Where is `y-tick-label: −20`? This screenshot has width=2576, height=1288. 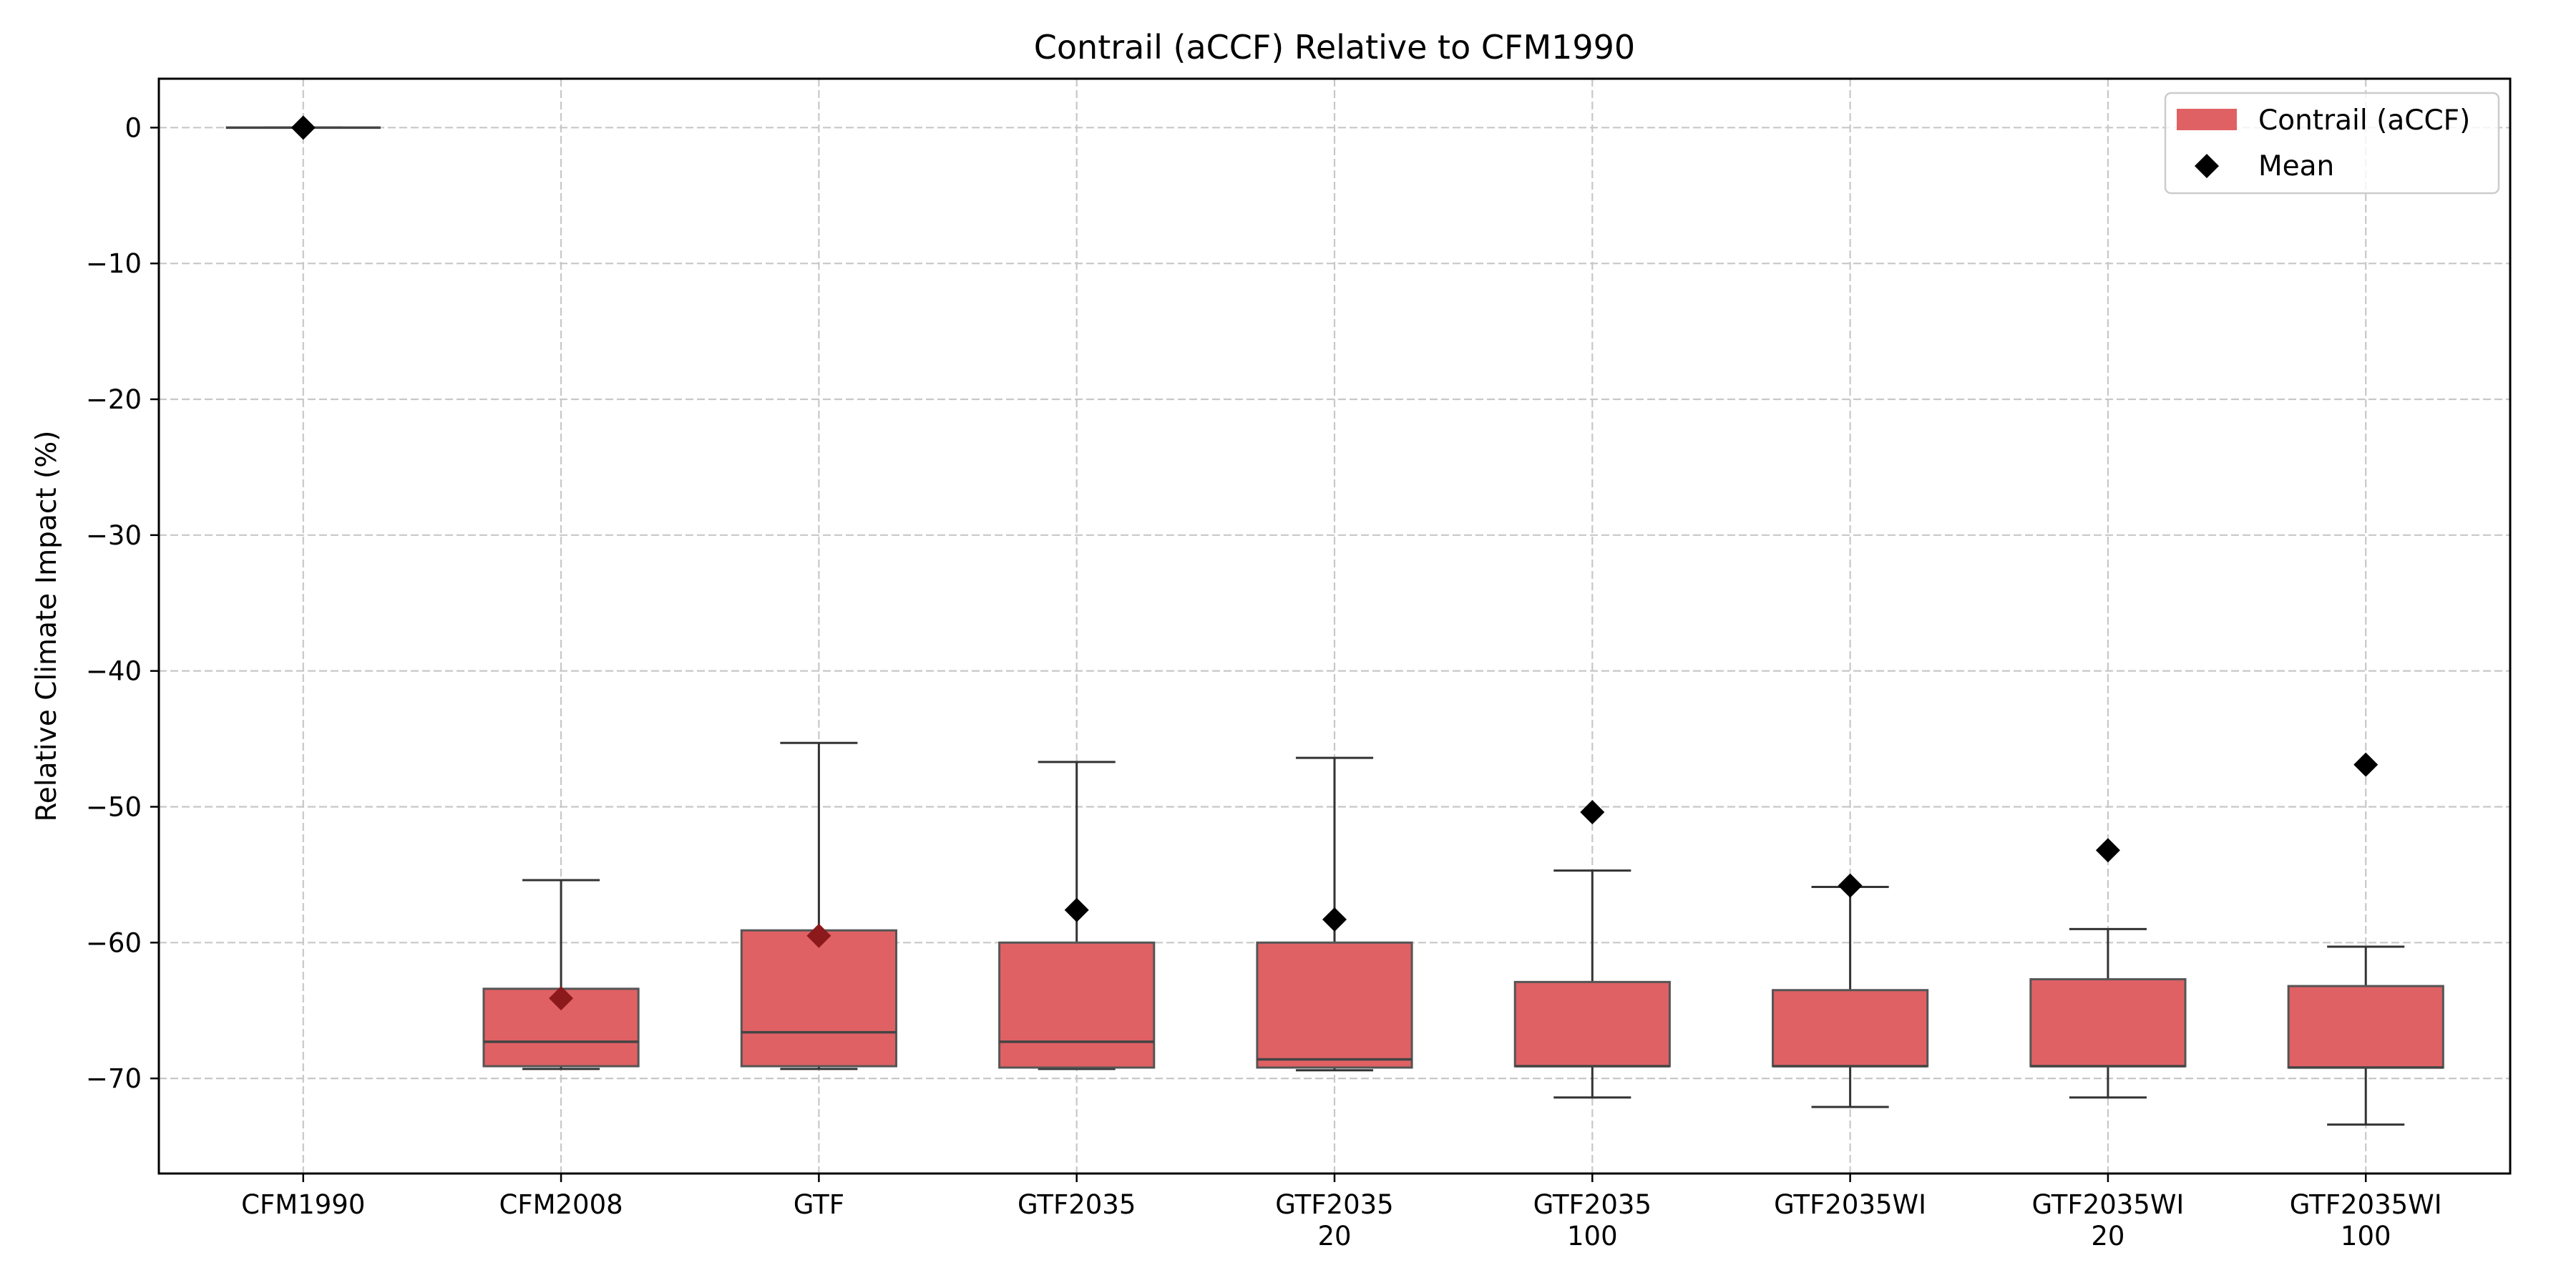 y-tick-label: −20 is located at coordinates (114, 399).